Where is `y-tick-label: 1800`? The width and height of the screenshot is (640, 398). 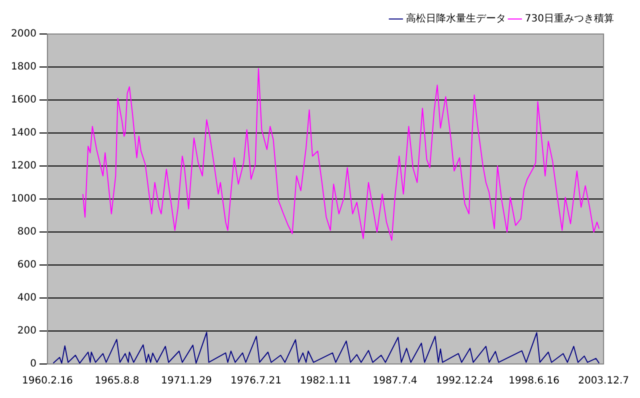
y-tick-label: 1800 is located at coordinates (23, 67).